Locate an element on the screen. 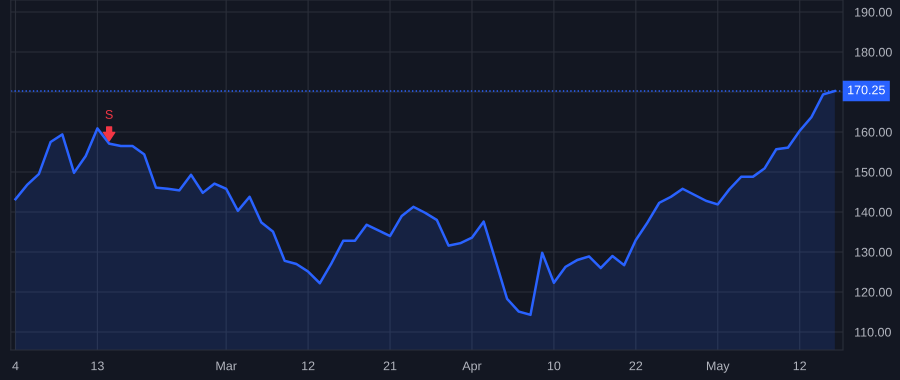 The width and height of the screenshot is (900, 380). x-tick-label: Apr is located at coordinates (472, 367).